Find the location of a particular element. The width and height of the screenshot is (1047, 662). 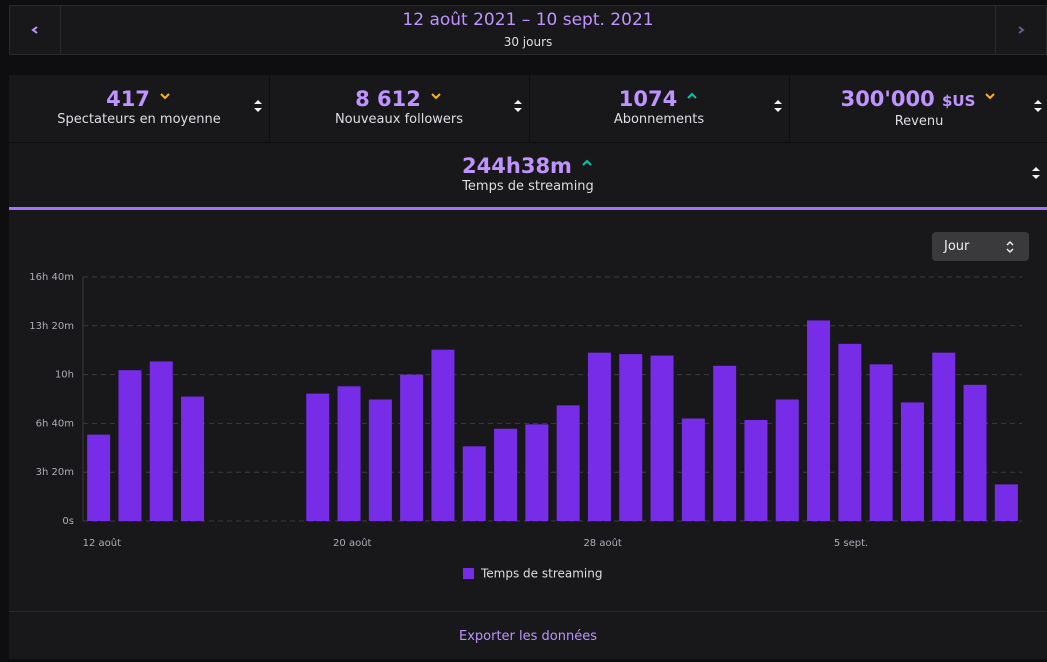

export-link: Exporter les données is located at coordinates (528, 635).